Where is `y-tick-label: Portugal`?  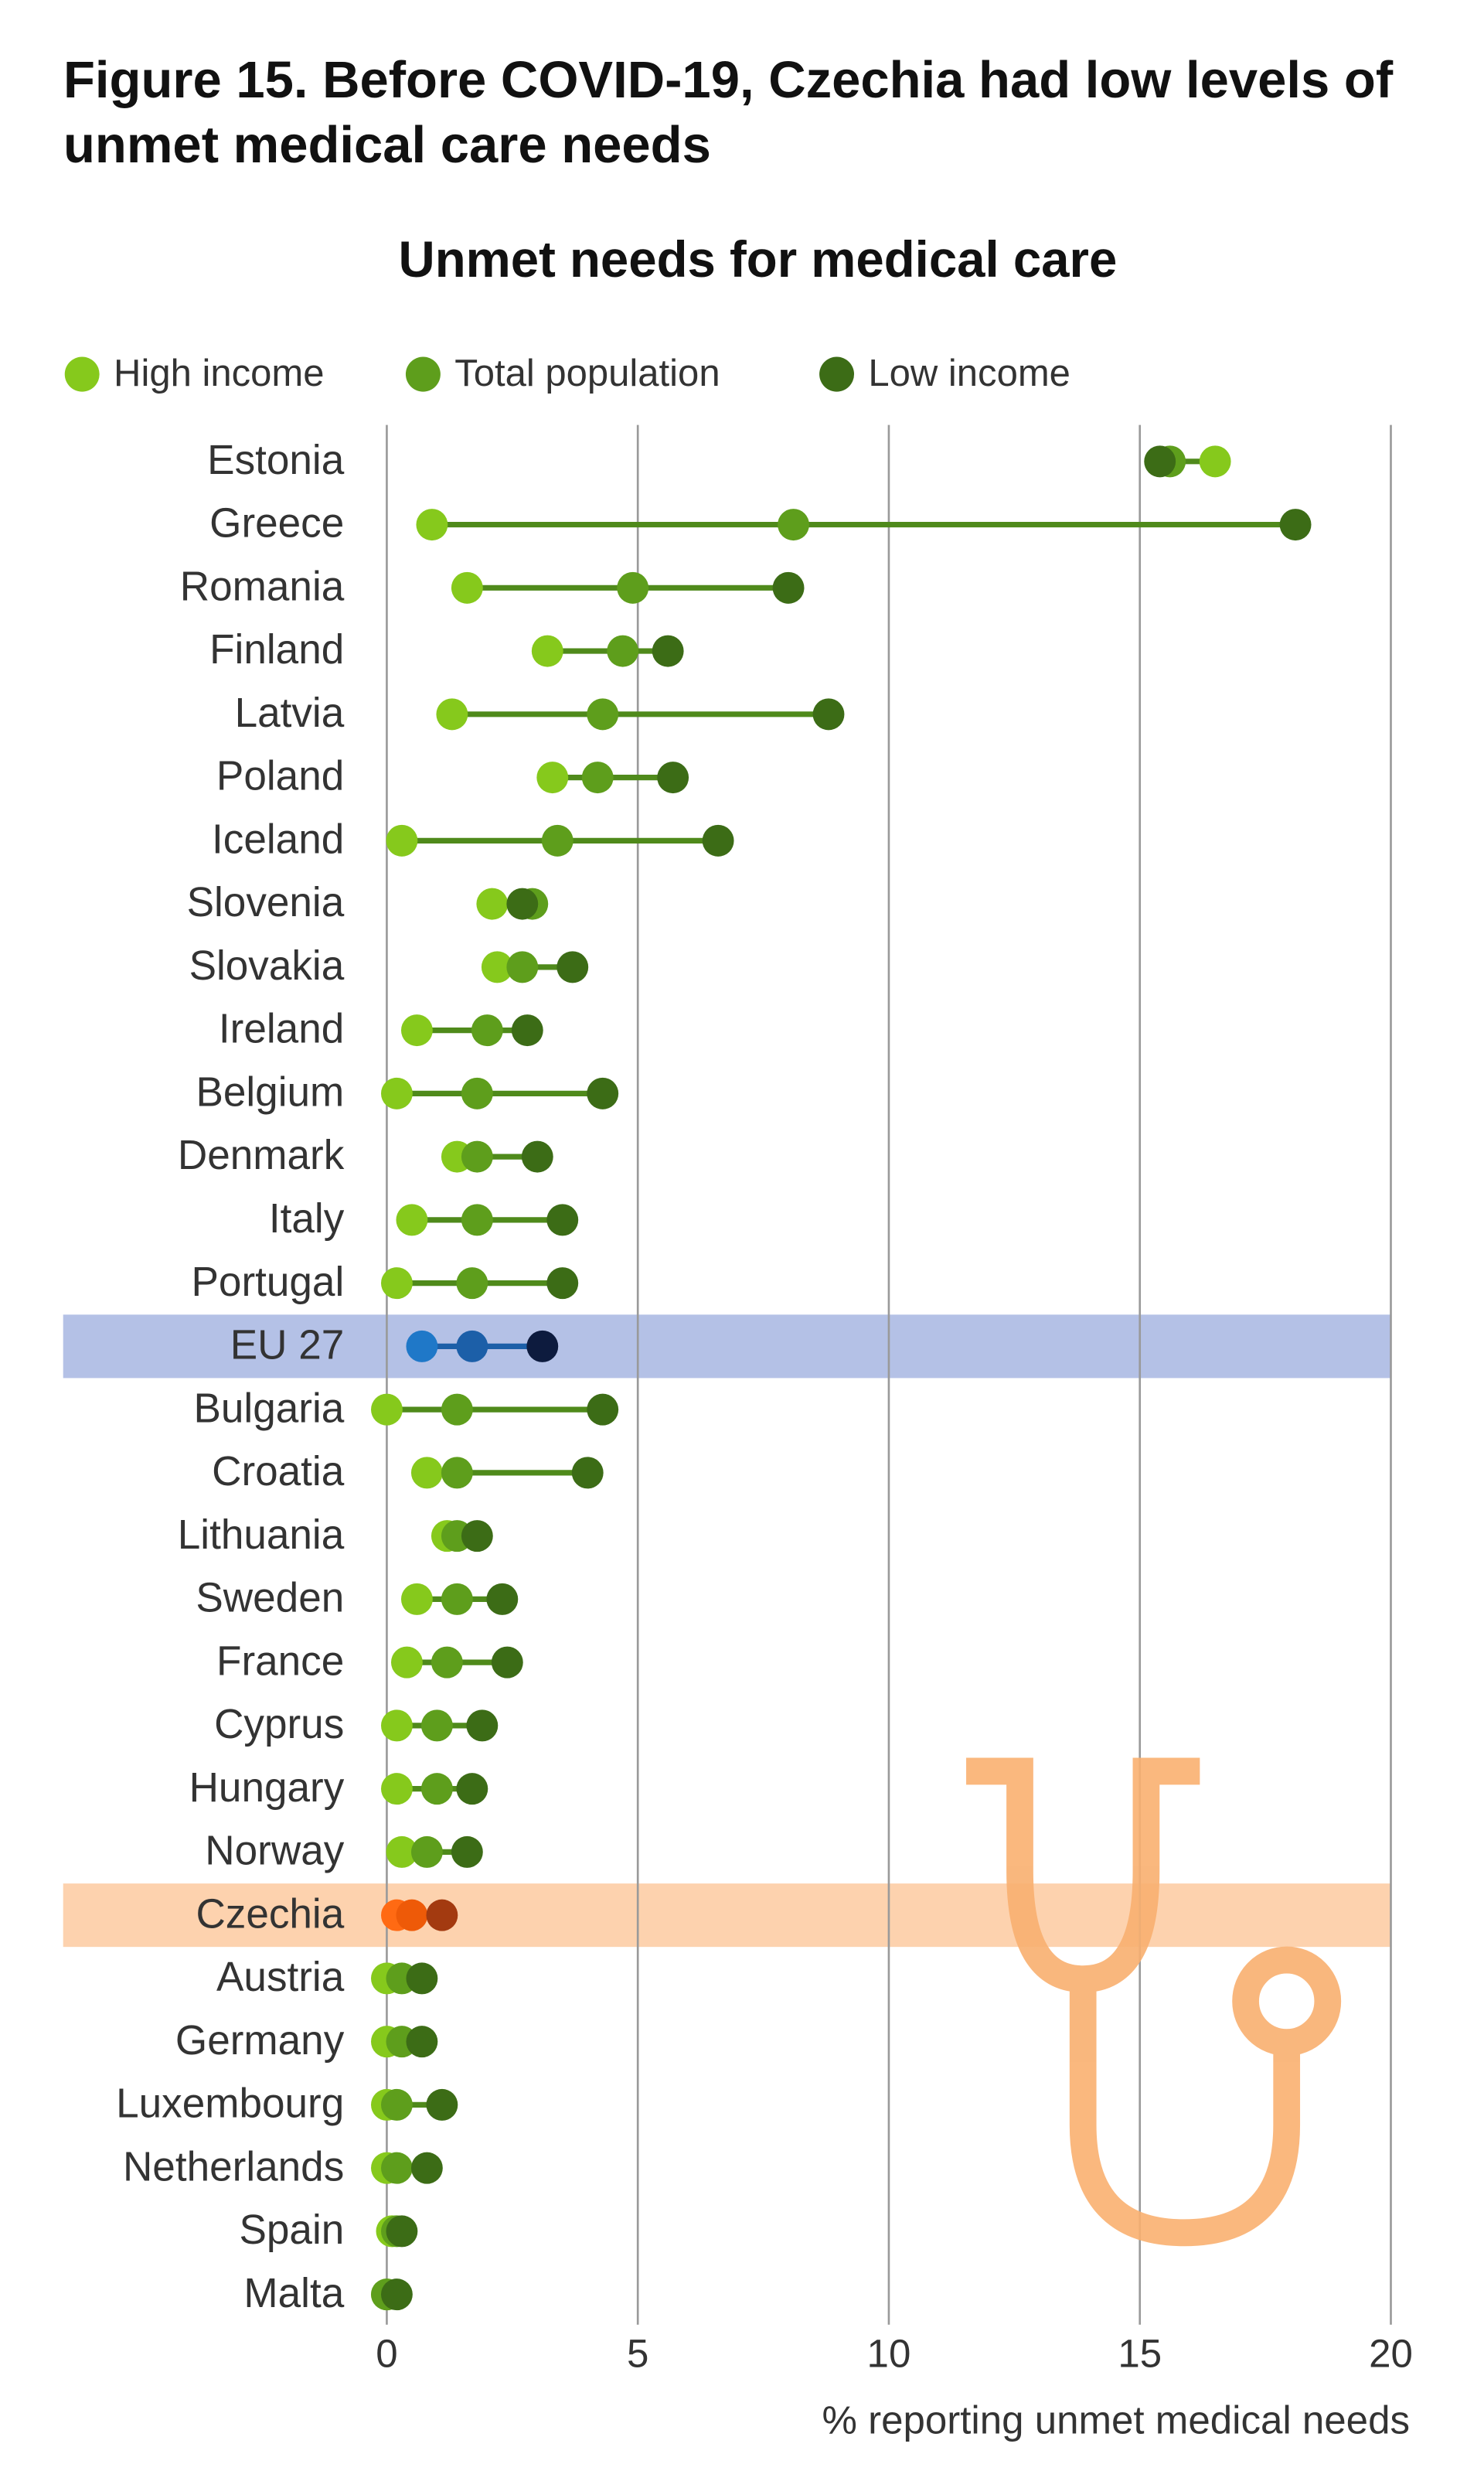
y-tick-label: Portugal is located at coordinates (268, 1282).